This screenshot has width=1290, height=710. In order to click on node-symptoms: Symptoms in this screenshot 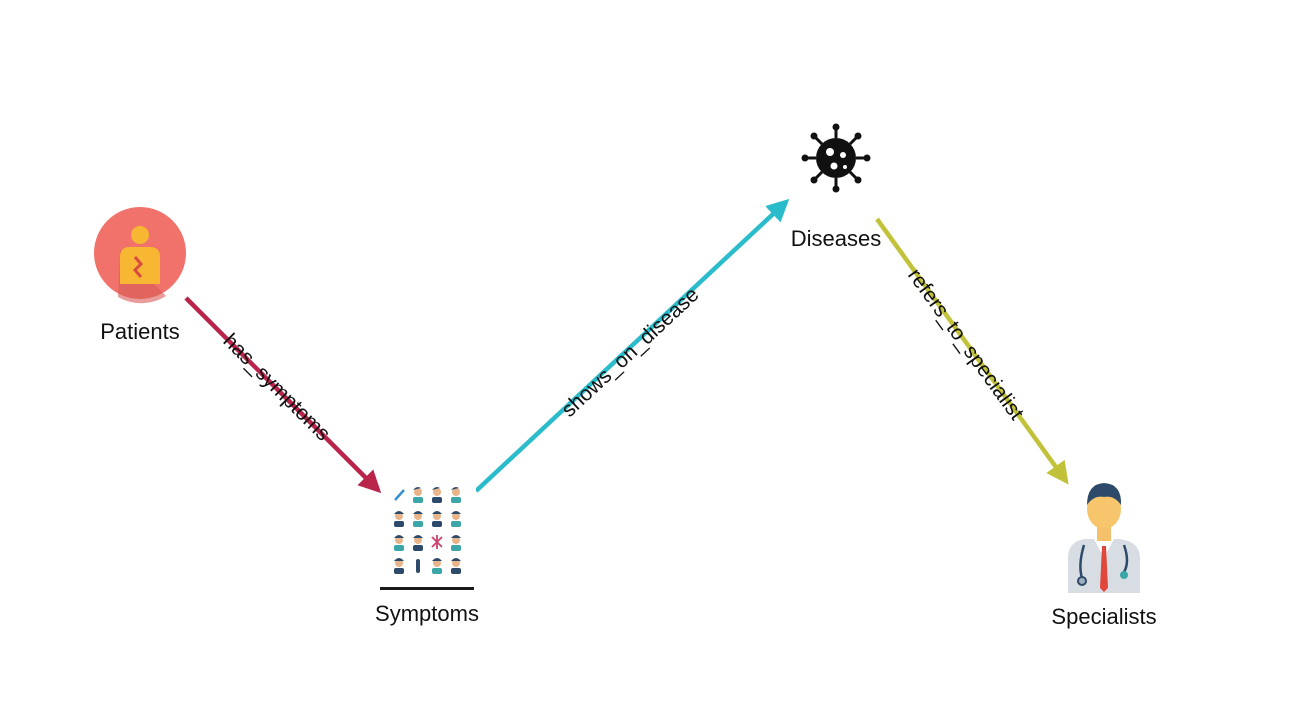, I will do `click(427, 553)`.